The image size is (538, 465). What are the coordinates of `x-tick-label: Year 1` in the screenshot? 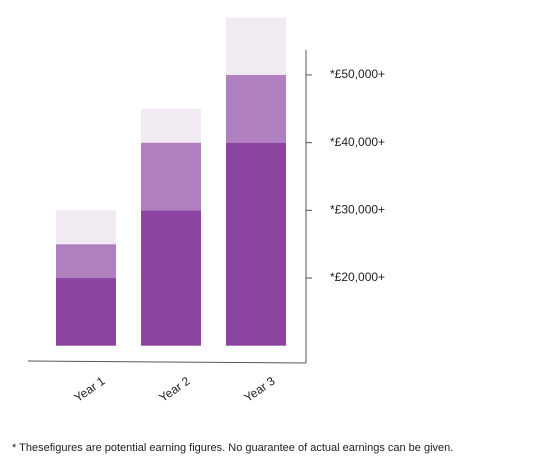 It's located at (89, 389).